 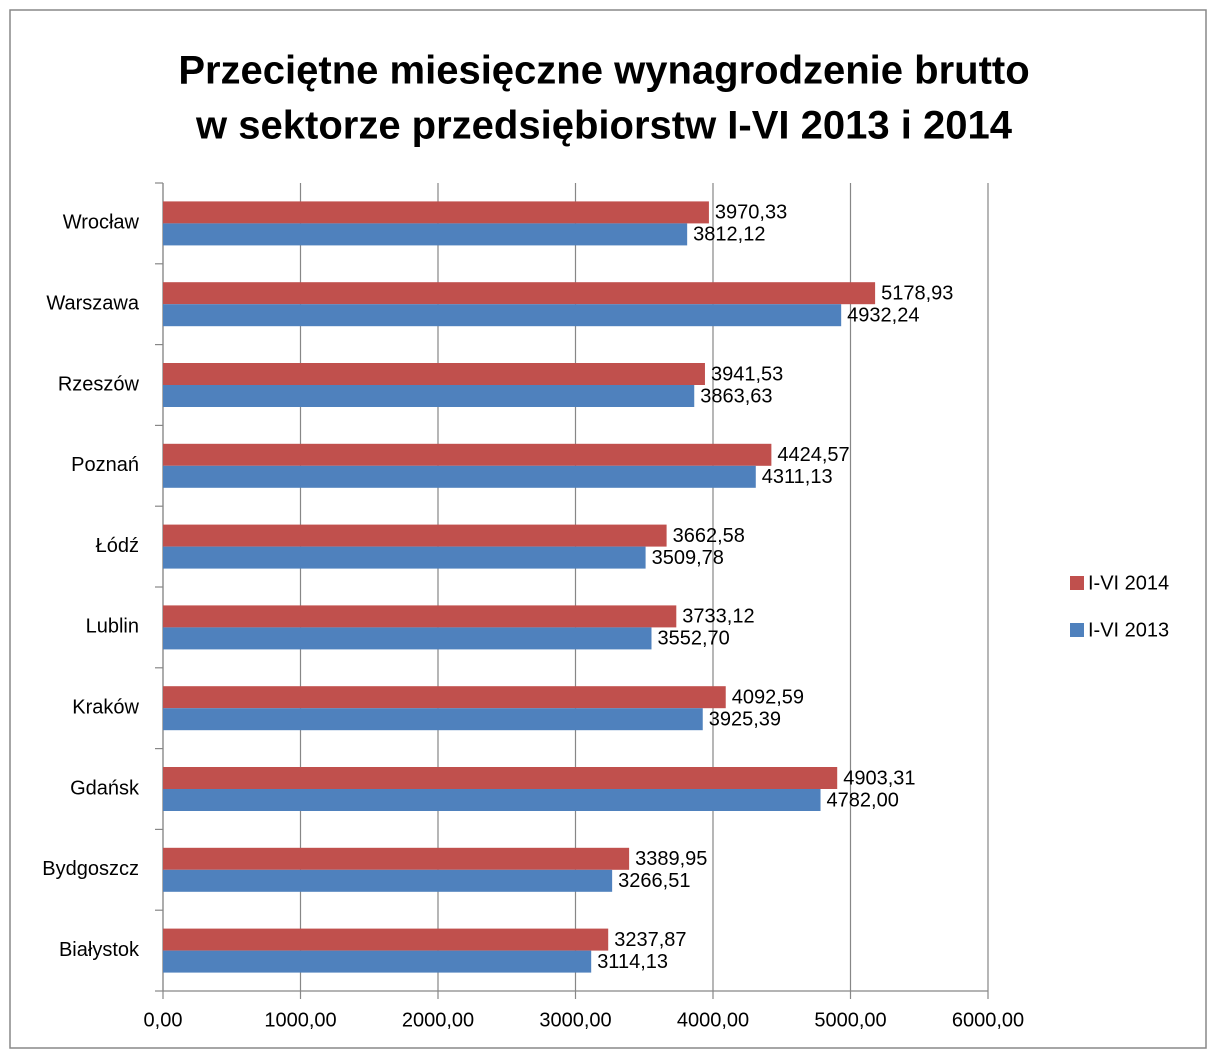 I want to click on data-label: 5178,93, so click(x=917, y=293).